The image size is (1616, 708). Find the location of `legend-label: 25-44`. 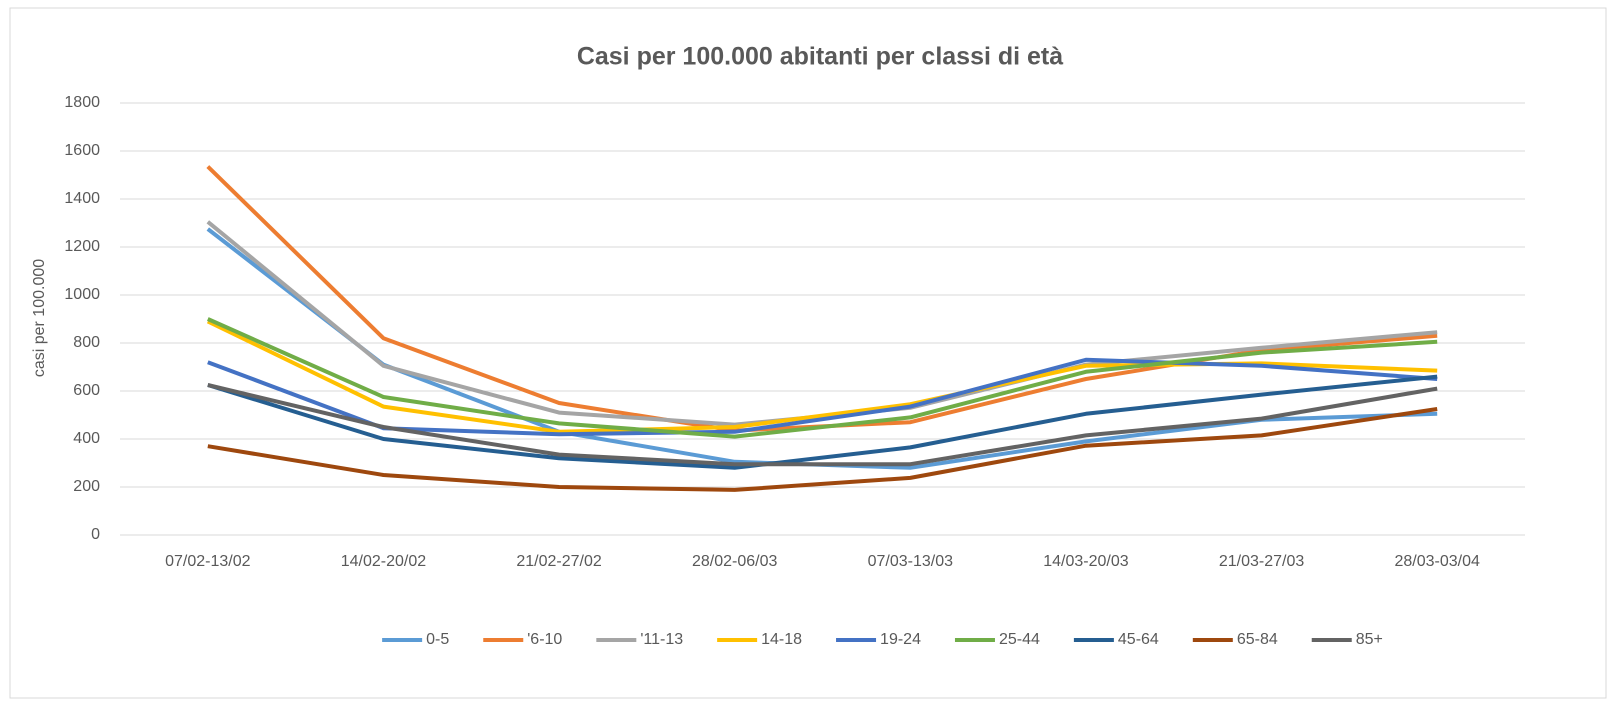

legend-label: 25-44 is located at coordinates (1019, 639).